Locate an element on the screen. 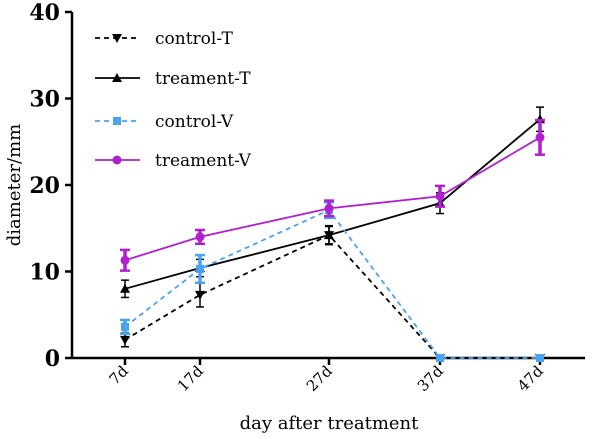 This screenshot has height=439, width=597. x-tick-label: 37d is located at coordinates (430, 378).